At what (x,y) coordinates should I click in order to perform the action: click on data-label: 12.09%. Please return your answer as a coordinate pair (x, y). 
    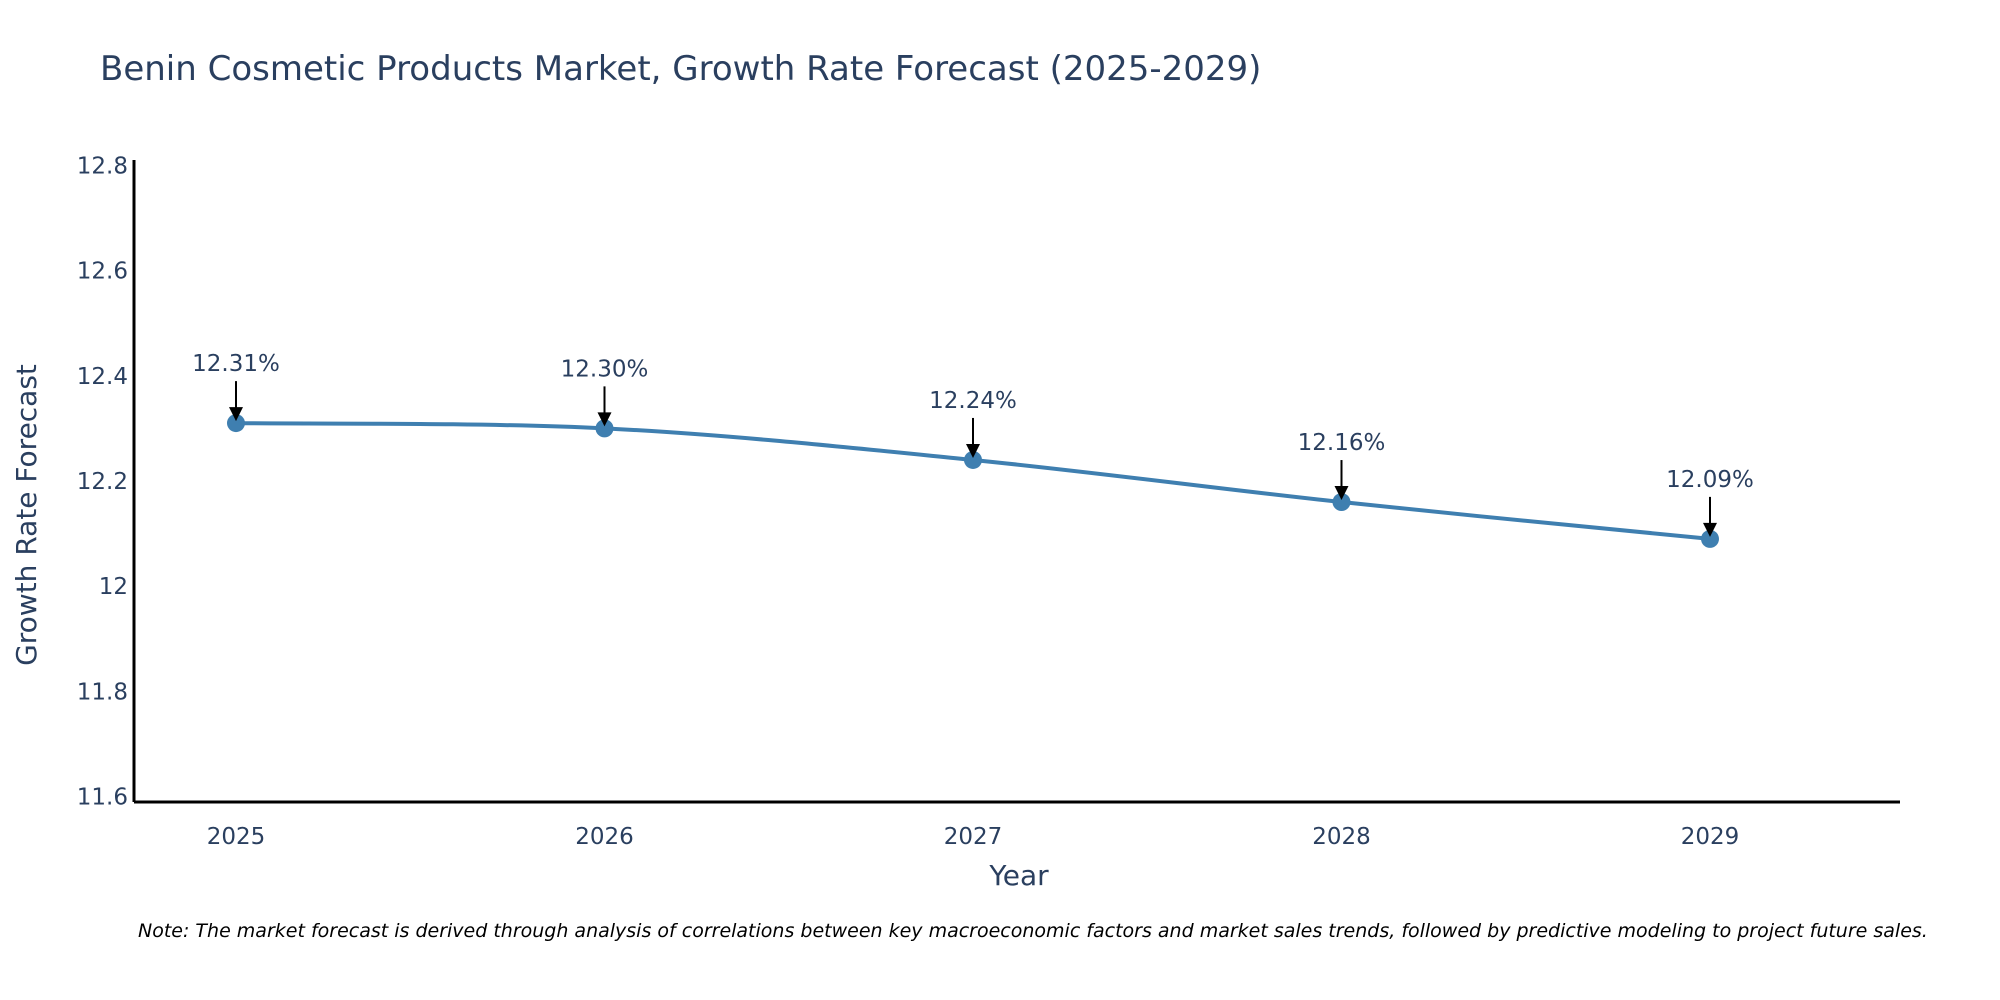
    Looking at the image, I should click on (1710, 480).